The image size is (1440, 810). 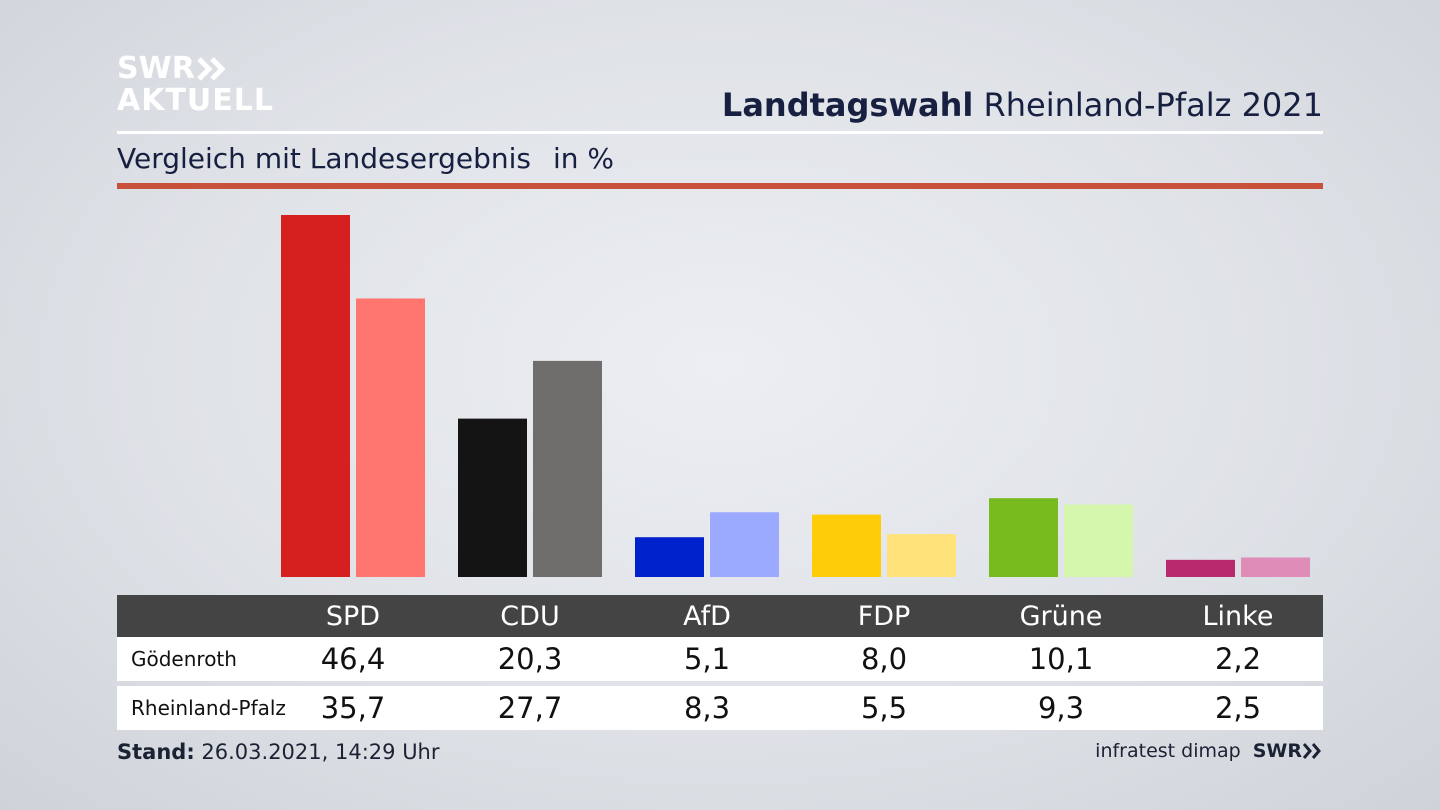 What do you see at coordinates (884, 616) in the screenshot?
I see `category-label: FDP` at bounding box center [884, 616].